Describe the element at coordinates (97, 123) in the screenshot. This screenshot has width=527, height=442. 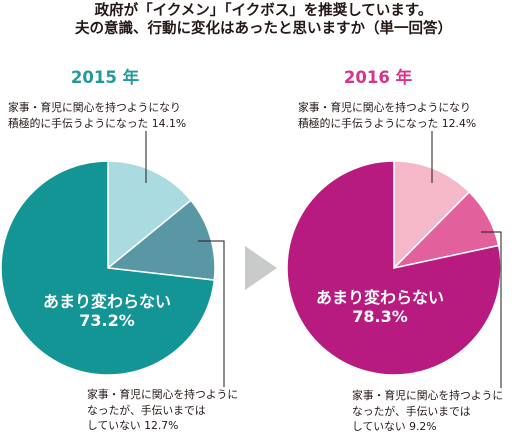
I see `annotation-2015-active-line2: 積極的に手伝うようになった 14.1%` at that location.